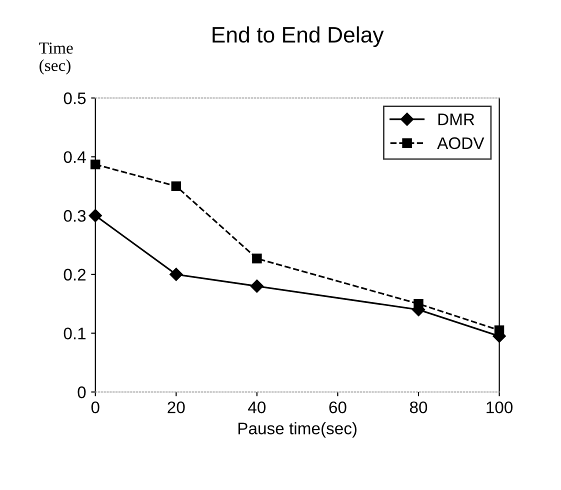 This screenshot has width=561, height=490. What do you see at coordinates (298, 37) in the screenshot?
I see `chart-title: End to End Delay` at bounding box center [298, 37].